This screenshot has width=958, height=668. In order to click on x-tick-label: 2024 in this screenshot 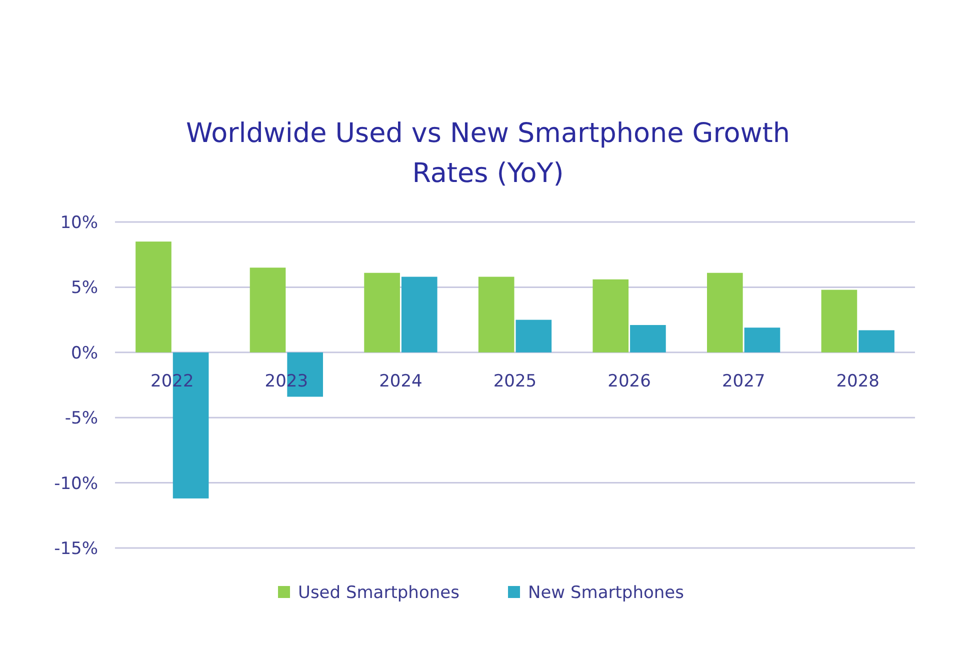, I will do `click(400, 381)`.